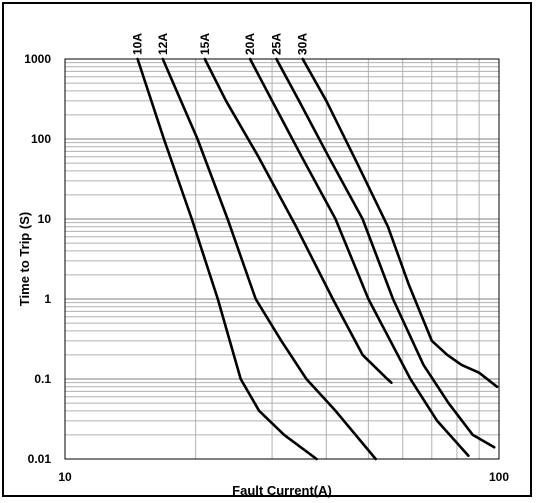 The height and width of the screenshot is (503, 538). I want to click on series-label-10a: 10A, so click(138, 44).